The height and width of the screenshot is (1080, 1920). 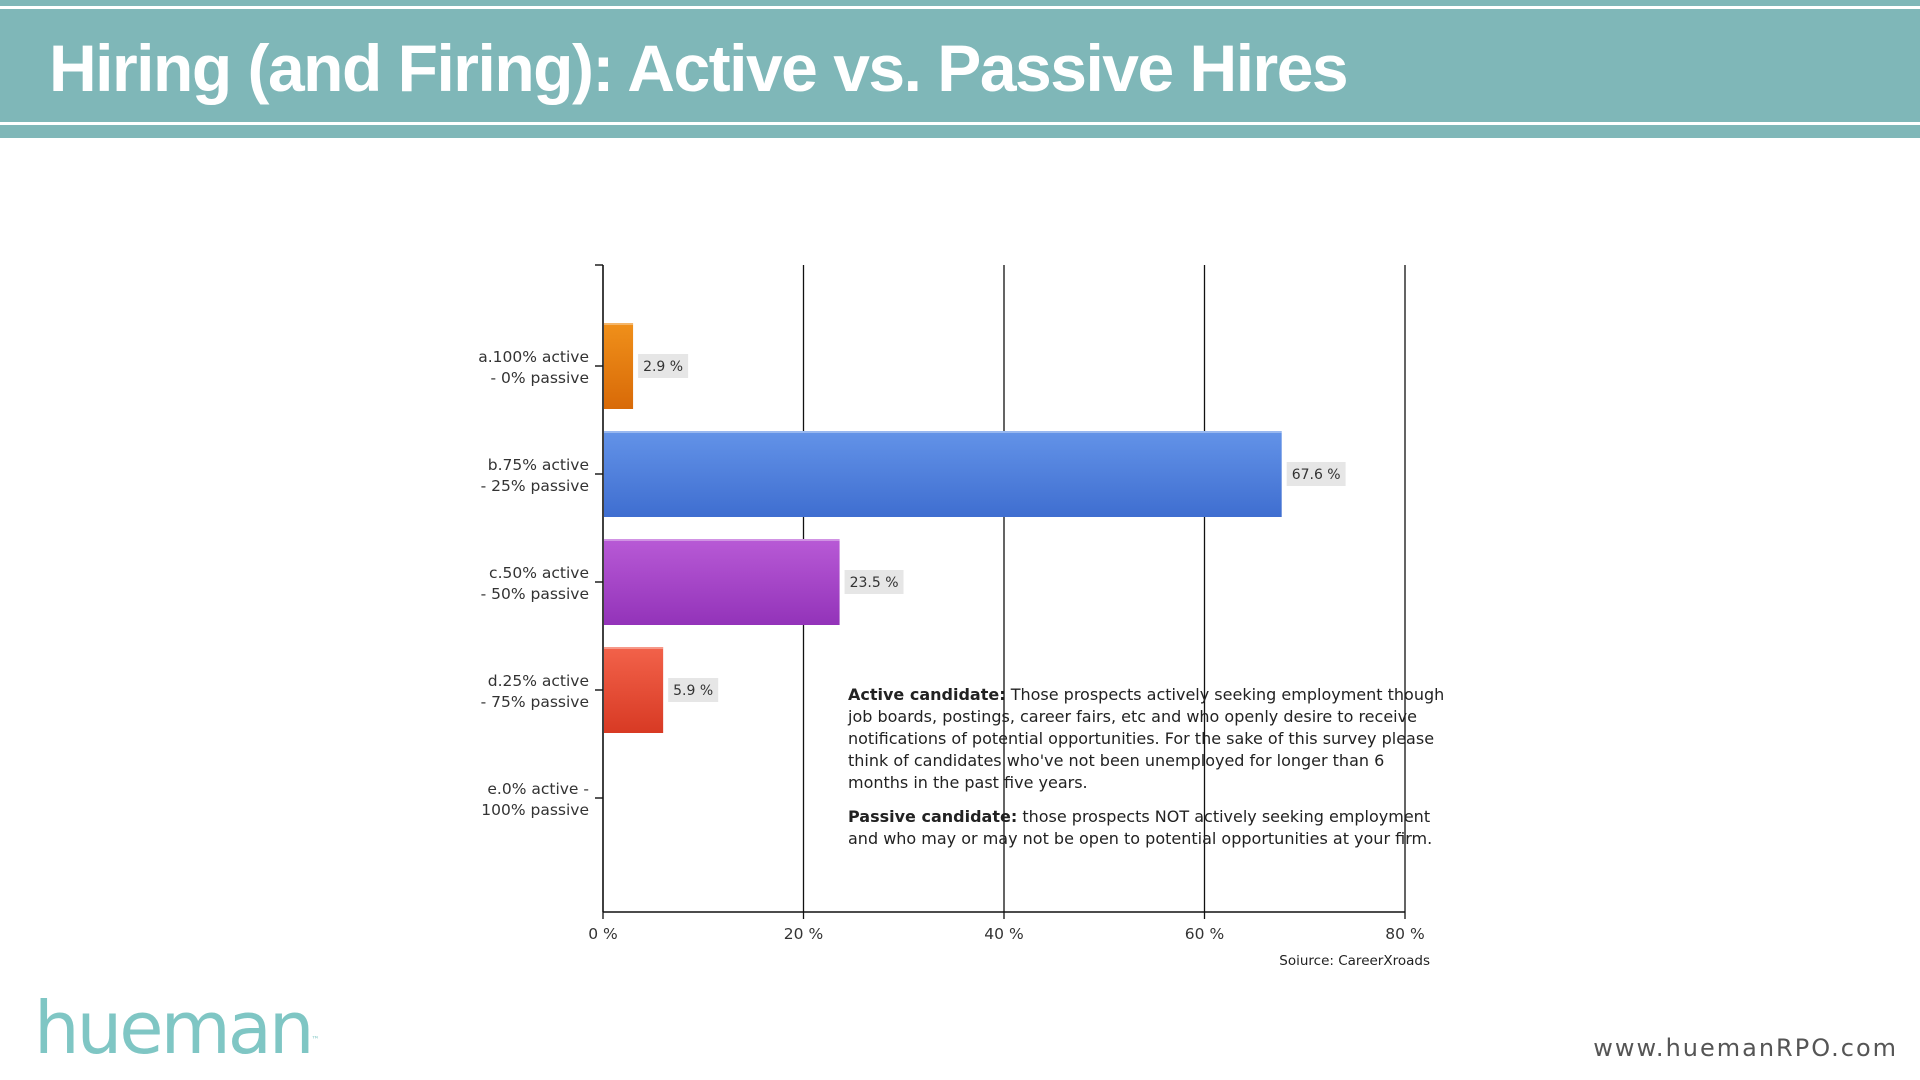 I want to click on x-tick-label-20: 20 %, so click(x=803, y=934).